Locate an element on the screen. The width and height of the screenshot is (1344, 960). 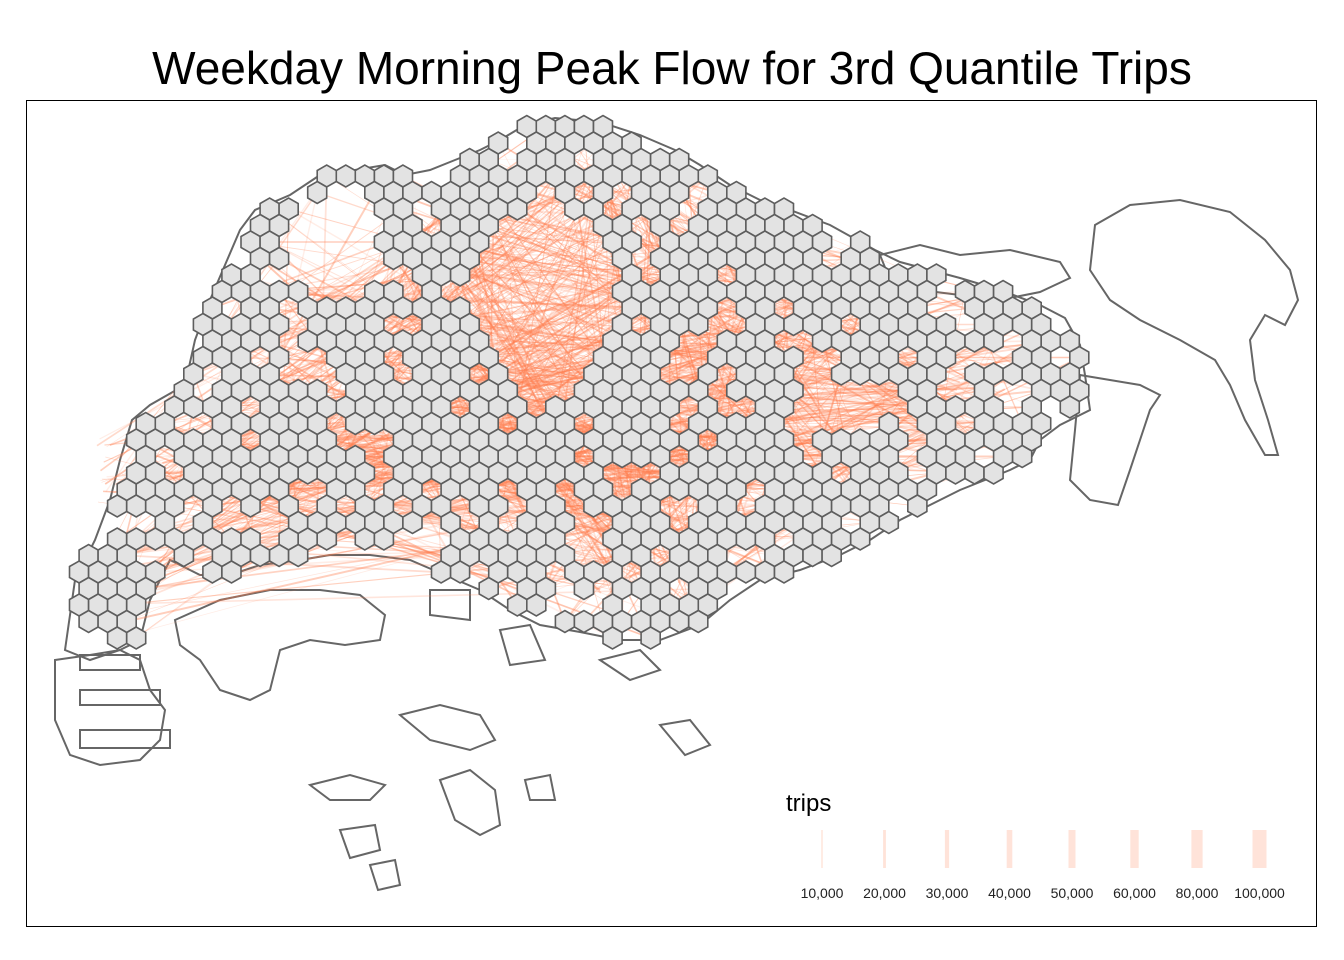
legend-label: 10,000 is located at coordinates (822, 893).